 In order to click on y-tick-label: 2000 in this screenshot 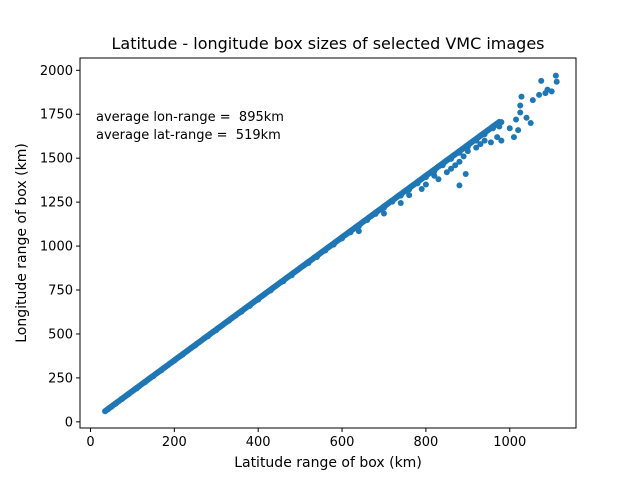, I will do `click(56, 71)`.